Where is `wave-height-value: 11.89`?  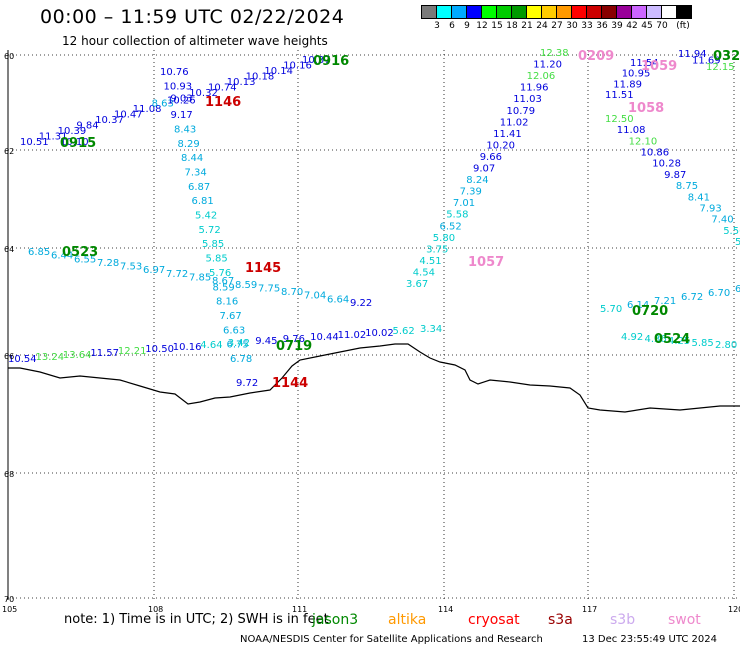
wave-height-value: 11.89 is located at coordinates (627, 84).